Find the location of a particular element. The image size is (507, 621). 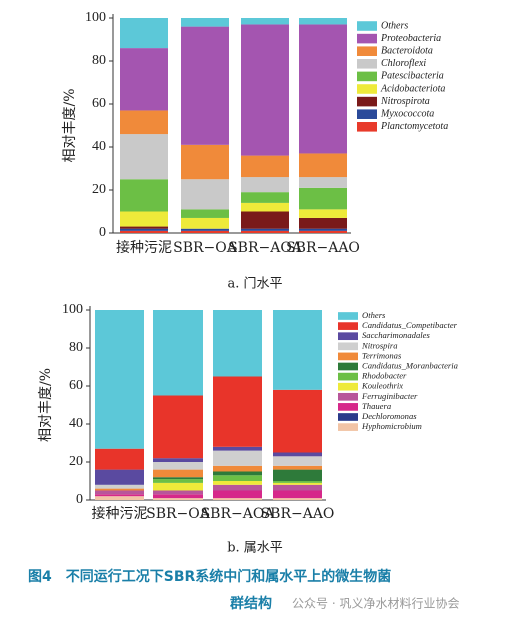

x-tick-label: 接种污泥 is located at coordinates (120, 513).